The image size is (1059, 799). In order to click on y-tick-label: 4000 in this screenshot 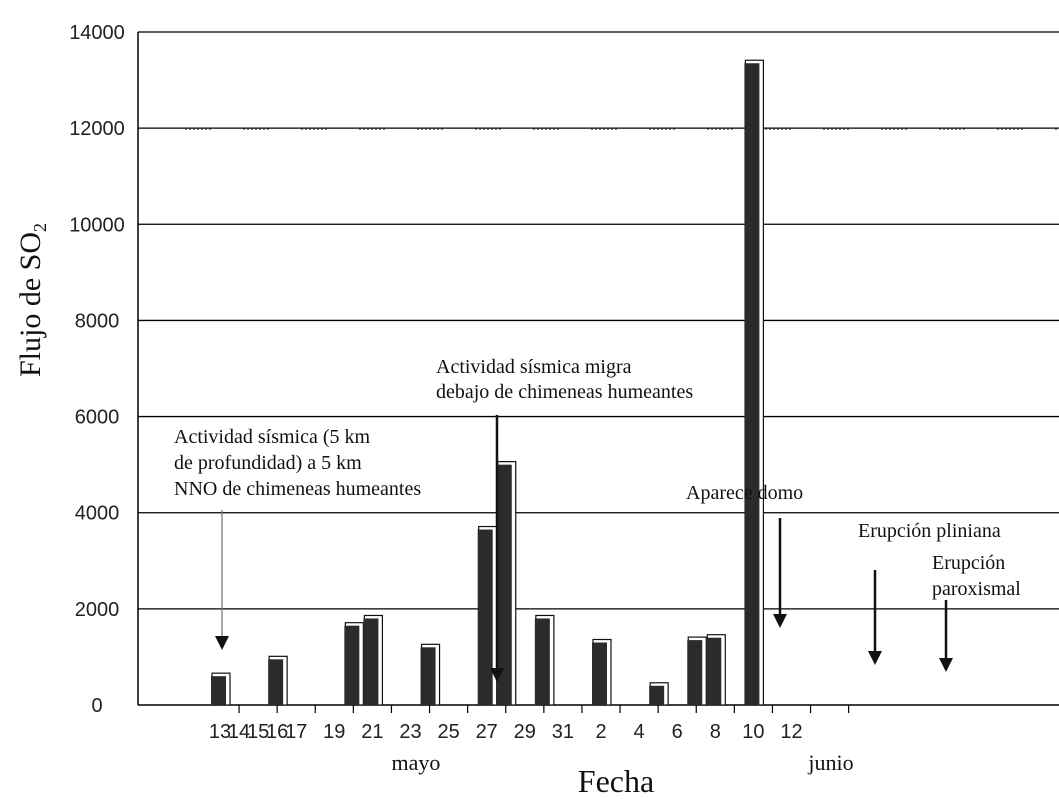, I will do `click(97, 514)`.